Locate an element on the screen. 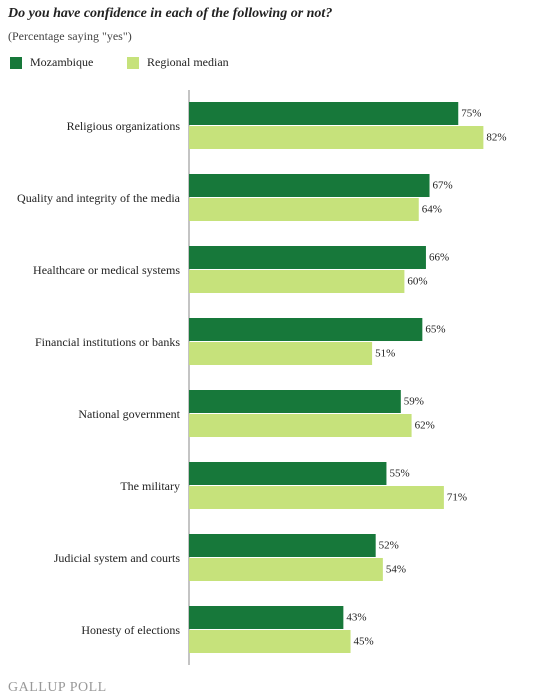 Image resolution: width=538 pixels, height=700 pixels. category-label: Judicial system and courts is located at coordinates (116, 558).